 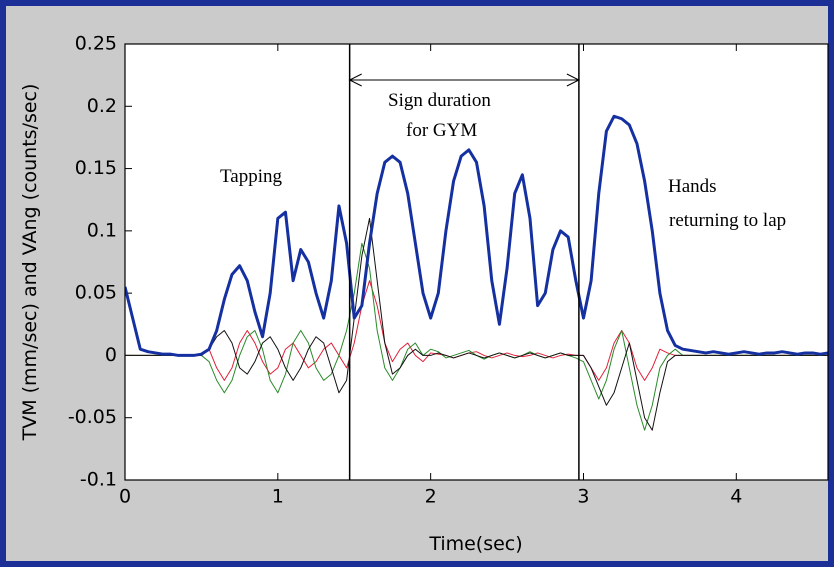 I want to click on y-tick-label: 0.05, so click(x=96, y=293).